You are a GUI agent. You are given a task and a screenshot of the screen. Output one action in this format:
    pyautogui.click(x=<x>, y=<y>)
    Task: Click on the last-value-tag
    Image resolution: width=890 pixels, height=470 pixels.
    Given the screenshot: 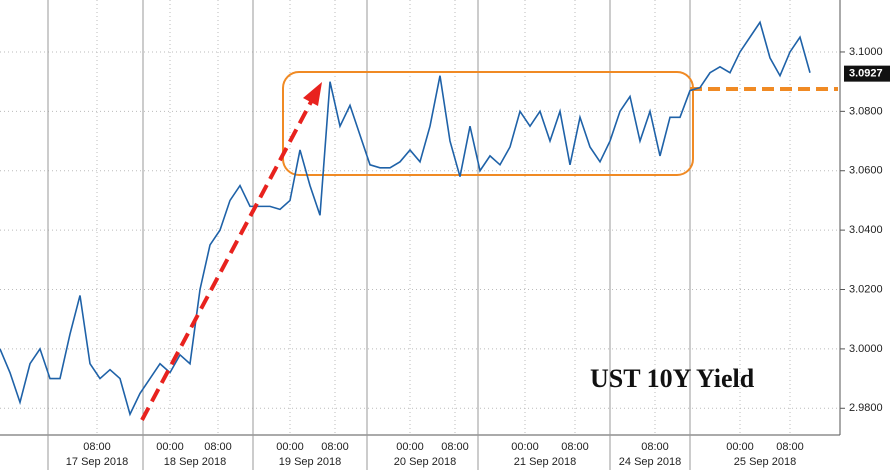 What is the action you would take?
    pyautogui.click(x=867, y=73)
    